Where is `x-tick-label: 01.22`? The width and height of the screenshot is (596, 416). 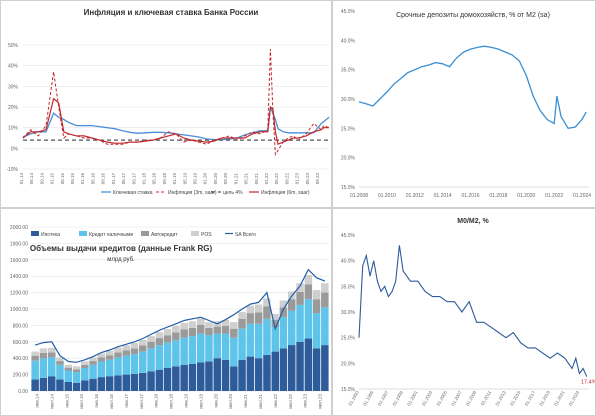
x-tick-label: 01.22 is located at coordinates (266, 179).